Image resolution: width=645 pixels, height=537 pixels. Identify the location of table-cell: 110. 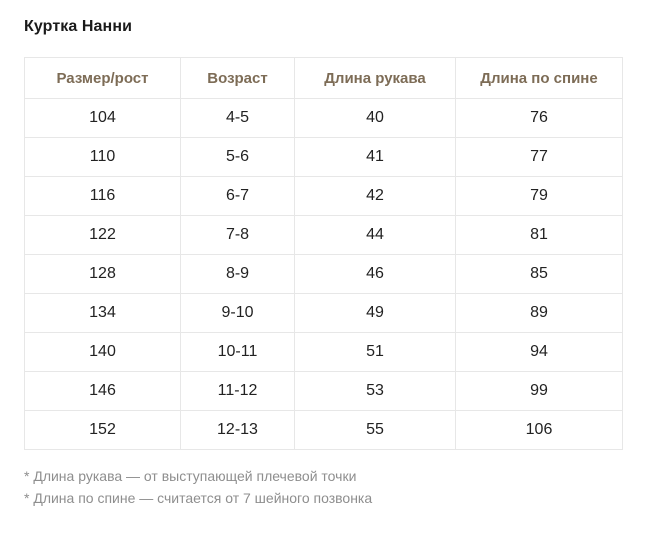
(102, 157).